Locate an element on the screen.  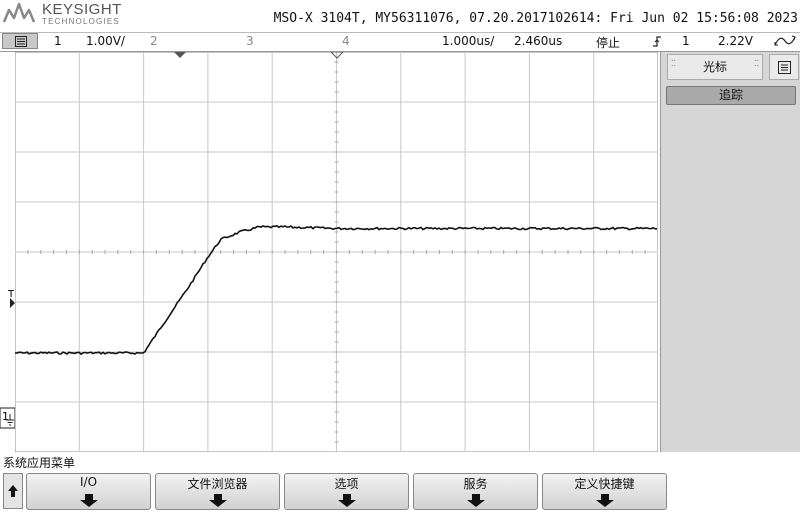
channel-3-label: 3 is located at coordinates (250, 41).